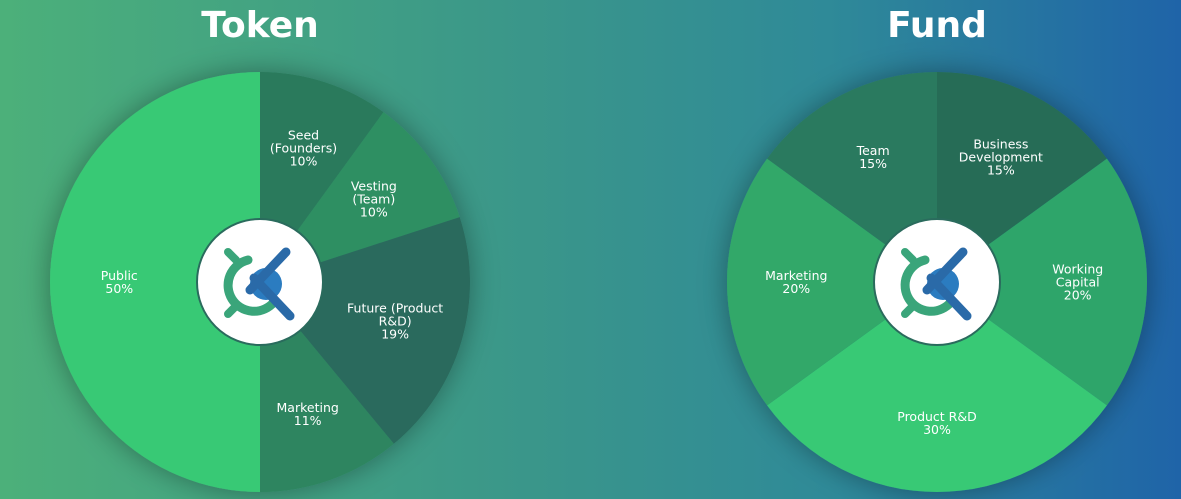 The image size is (1181, 499). What do you see at coordinates (119, 275) in the screenshot?
I see `category-label: Public` at bounding box center [119, 275].